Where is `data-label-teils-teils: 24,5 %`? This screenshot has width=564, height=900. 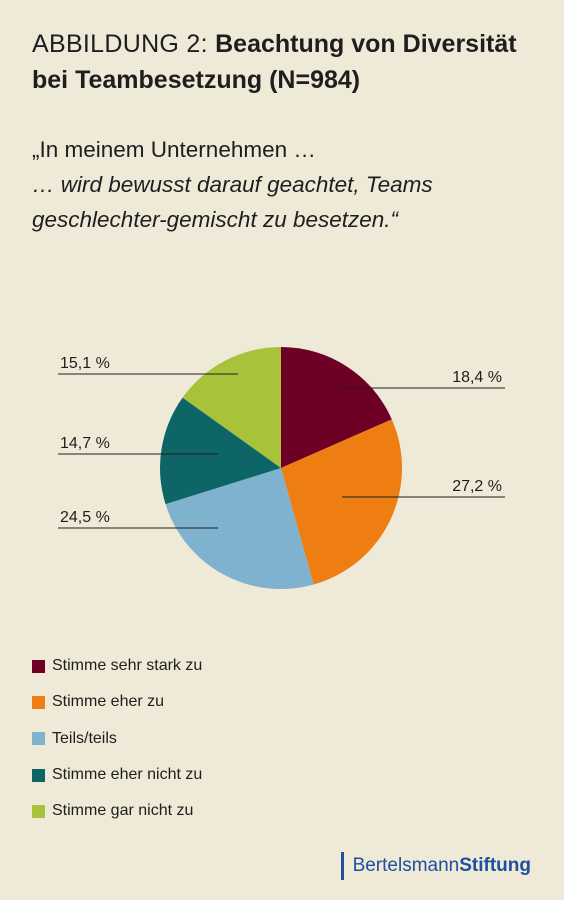
data-label-teils-teils: 24,5 % is located at coordinates (85, 517).